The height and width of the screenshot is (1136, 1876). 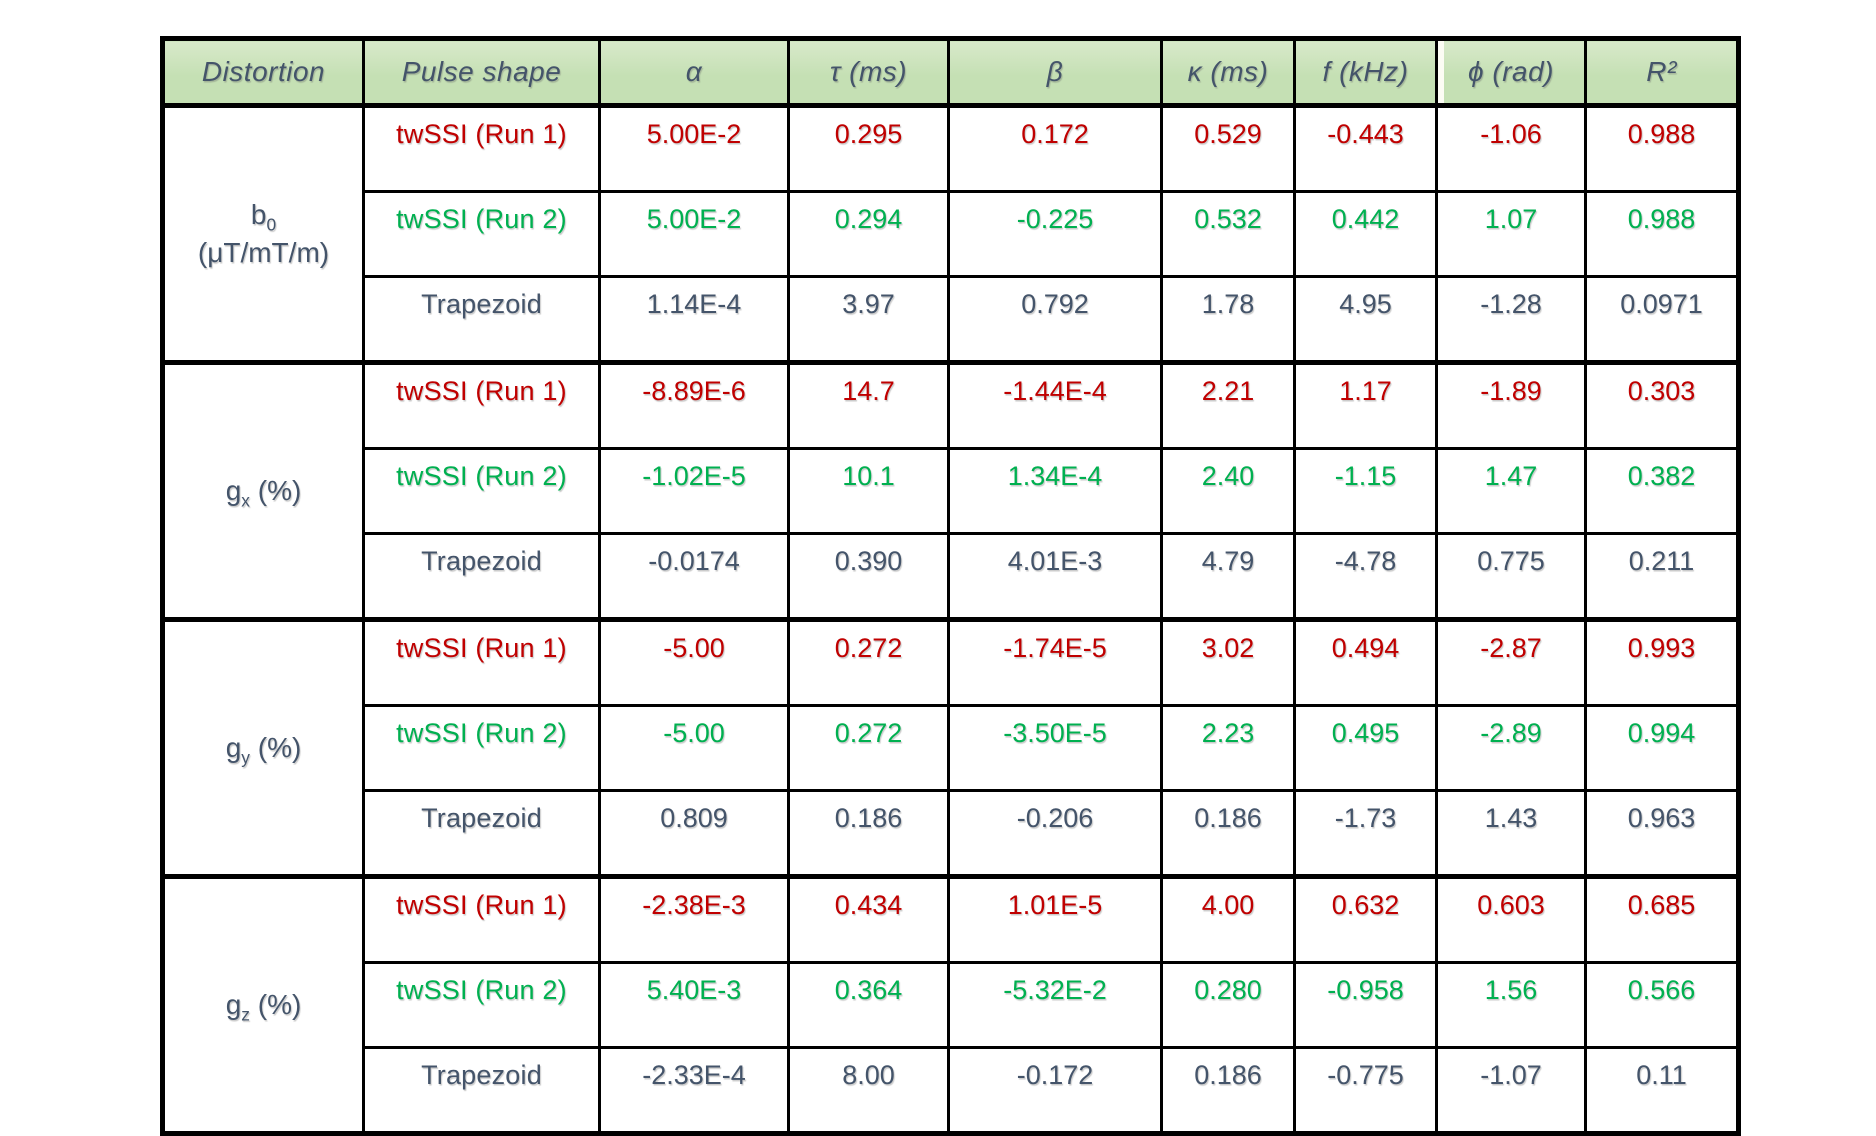 What do you see at coordinates (275, 490) in the screenshot?
I see `distortion-suffix: (%)` at bounding box center [275, 490].